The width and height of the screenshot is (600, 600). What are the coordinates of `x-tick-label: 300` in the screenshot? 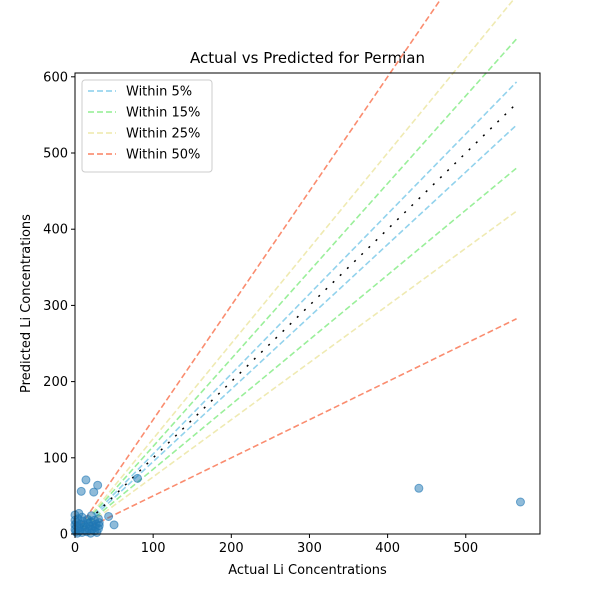 It's located at (309, 548).